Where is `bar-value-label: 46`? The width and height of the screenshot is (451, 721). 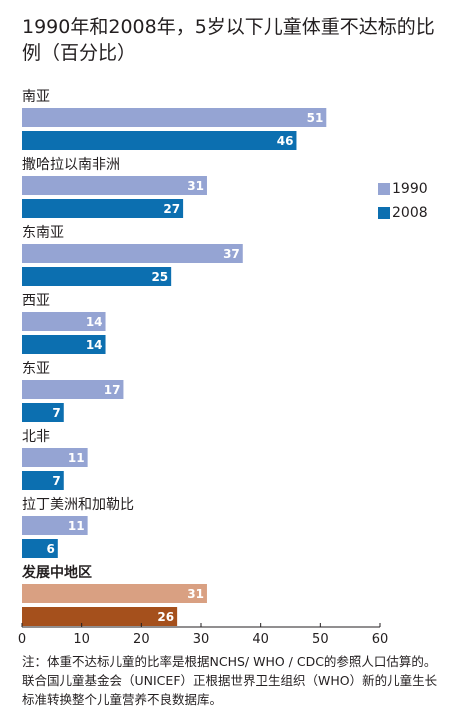
bar-value-label: 46 is located at coordinates (285, 141).